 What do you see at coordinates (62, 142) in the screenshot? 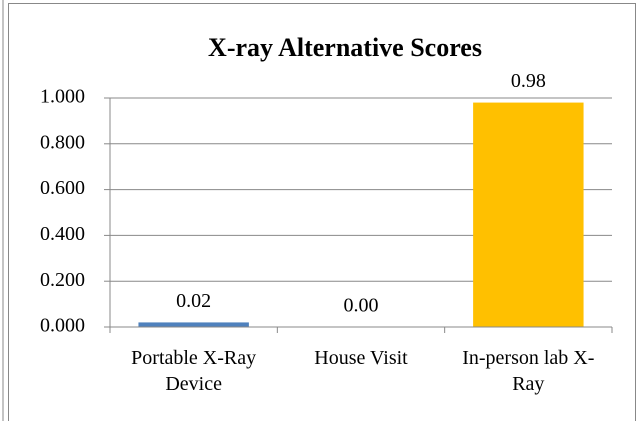
I see `y-tick-label: 0.800` at bounding box center [62, 142].